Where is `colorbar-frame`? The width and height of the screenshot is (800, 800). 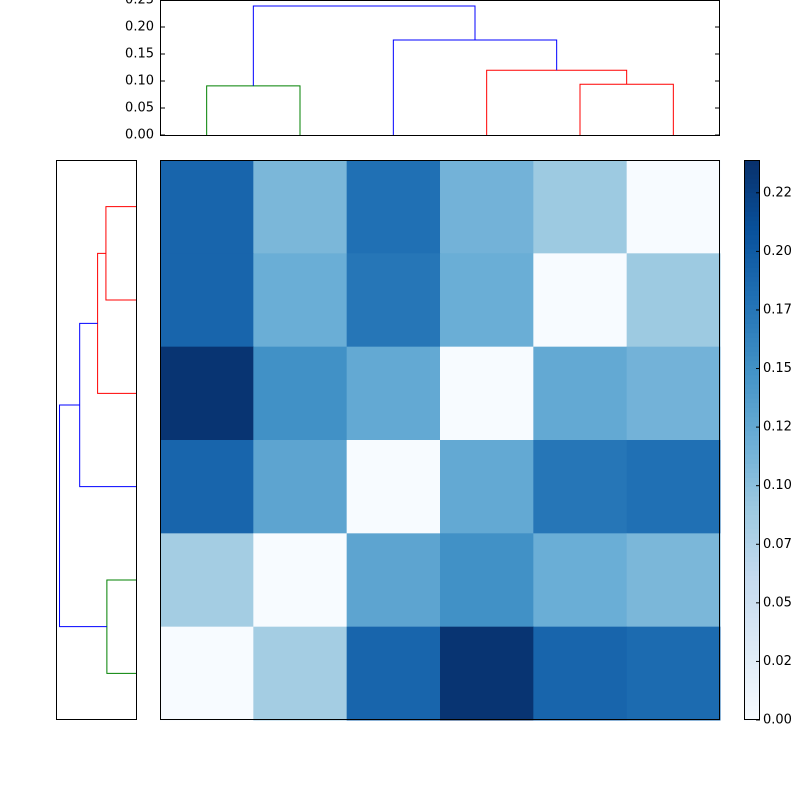
colorbar-frame is located at coordinates (752, 440).